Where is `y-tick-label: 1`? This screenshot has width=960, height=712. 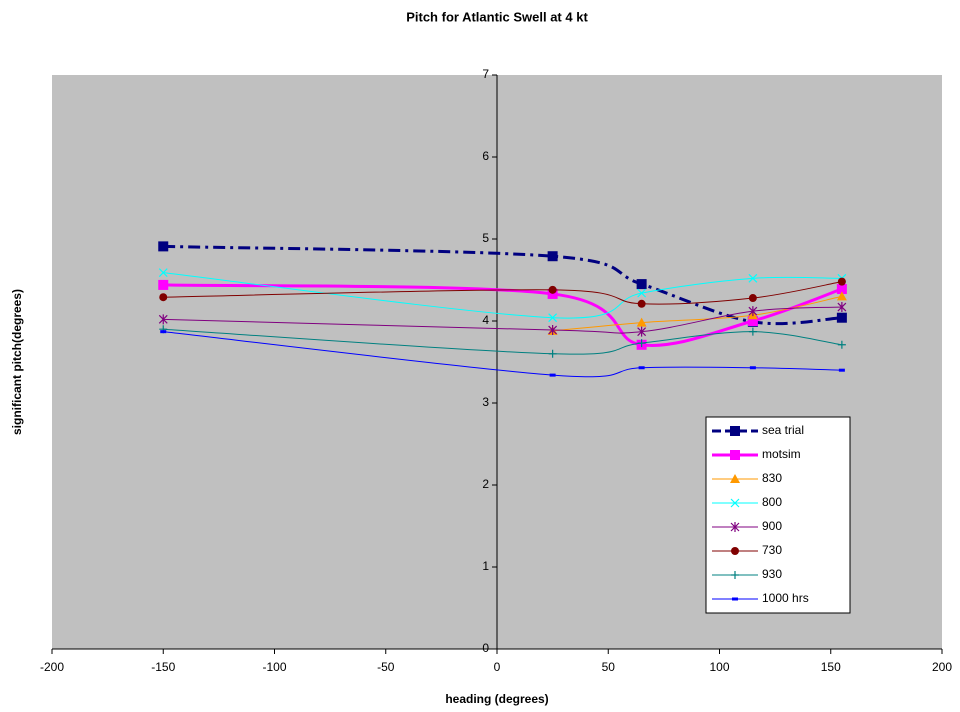
y-tick-label: 1 is located at coordinates (485, 566).